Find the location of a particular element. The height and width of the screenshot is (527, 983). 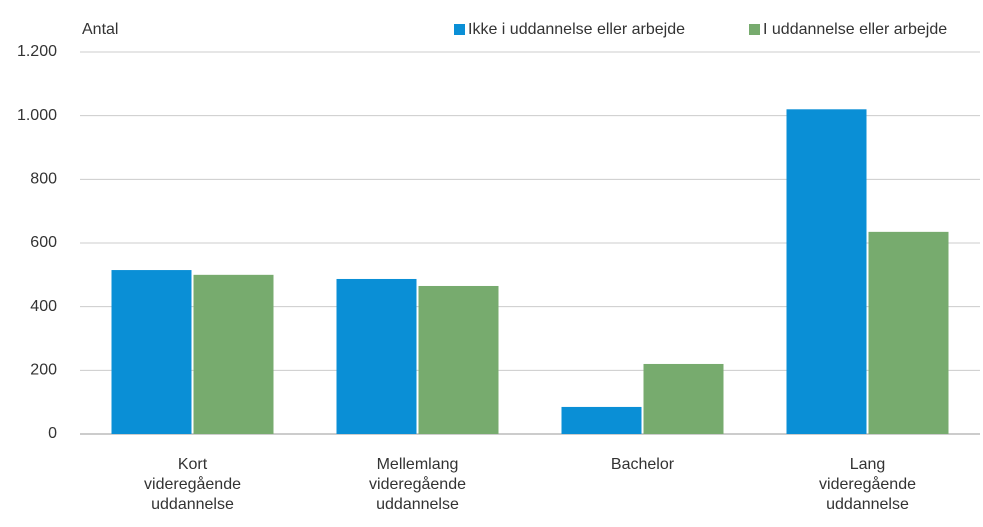

y-tick-label: 1.200 is located at coordinates (37, 51).